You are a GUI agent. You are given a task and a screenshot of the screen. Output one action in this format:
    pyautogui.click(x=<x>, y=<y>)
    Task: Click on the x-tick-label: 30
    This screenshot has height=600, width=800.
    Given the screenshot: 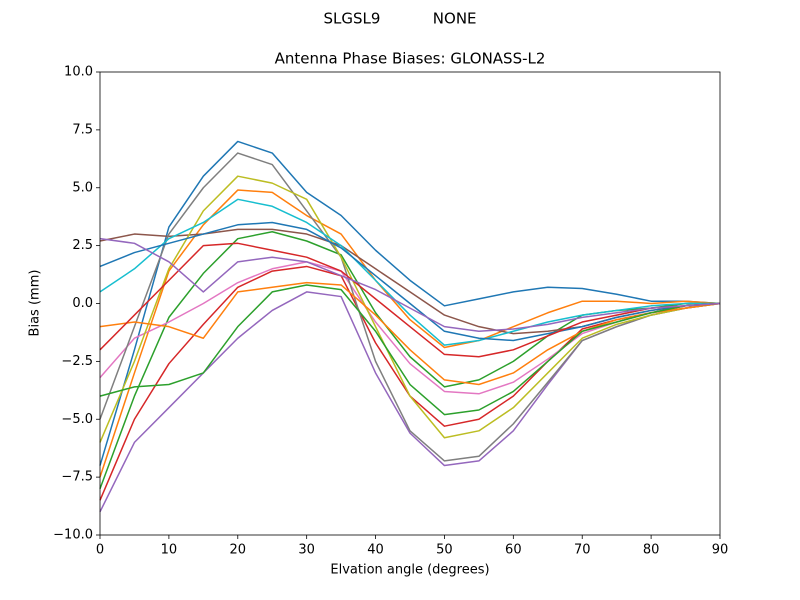 What is the action you would take?
    pyautogui.click(x=306, y=550)
    